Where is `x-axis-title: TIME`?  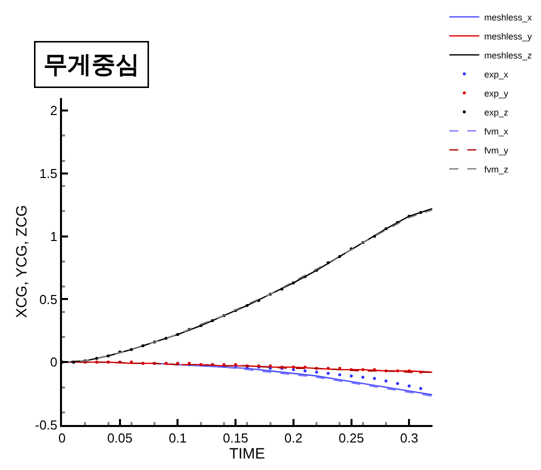
x-axis-title: TIME is located at coordinates (247, 454).